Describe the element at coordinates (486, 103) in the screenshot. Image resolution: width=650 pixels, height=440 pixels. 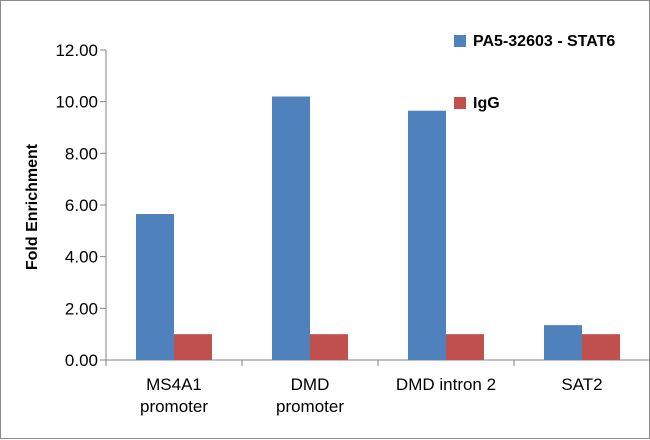
I see `legend-entry-label: IgG` at that location.